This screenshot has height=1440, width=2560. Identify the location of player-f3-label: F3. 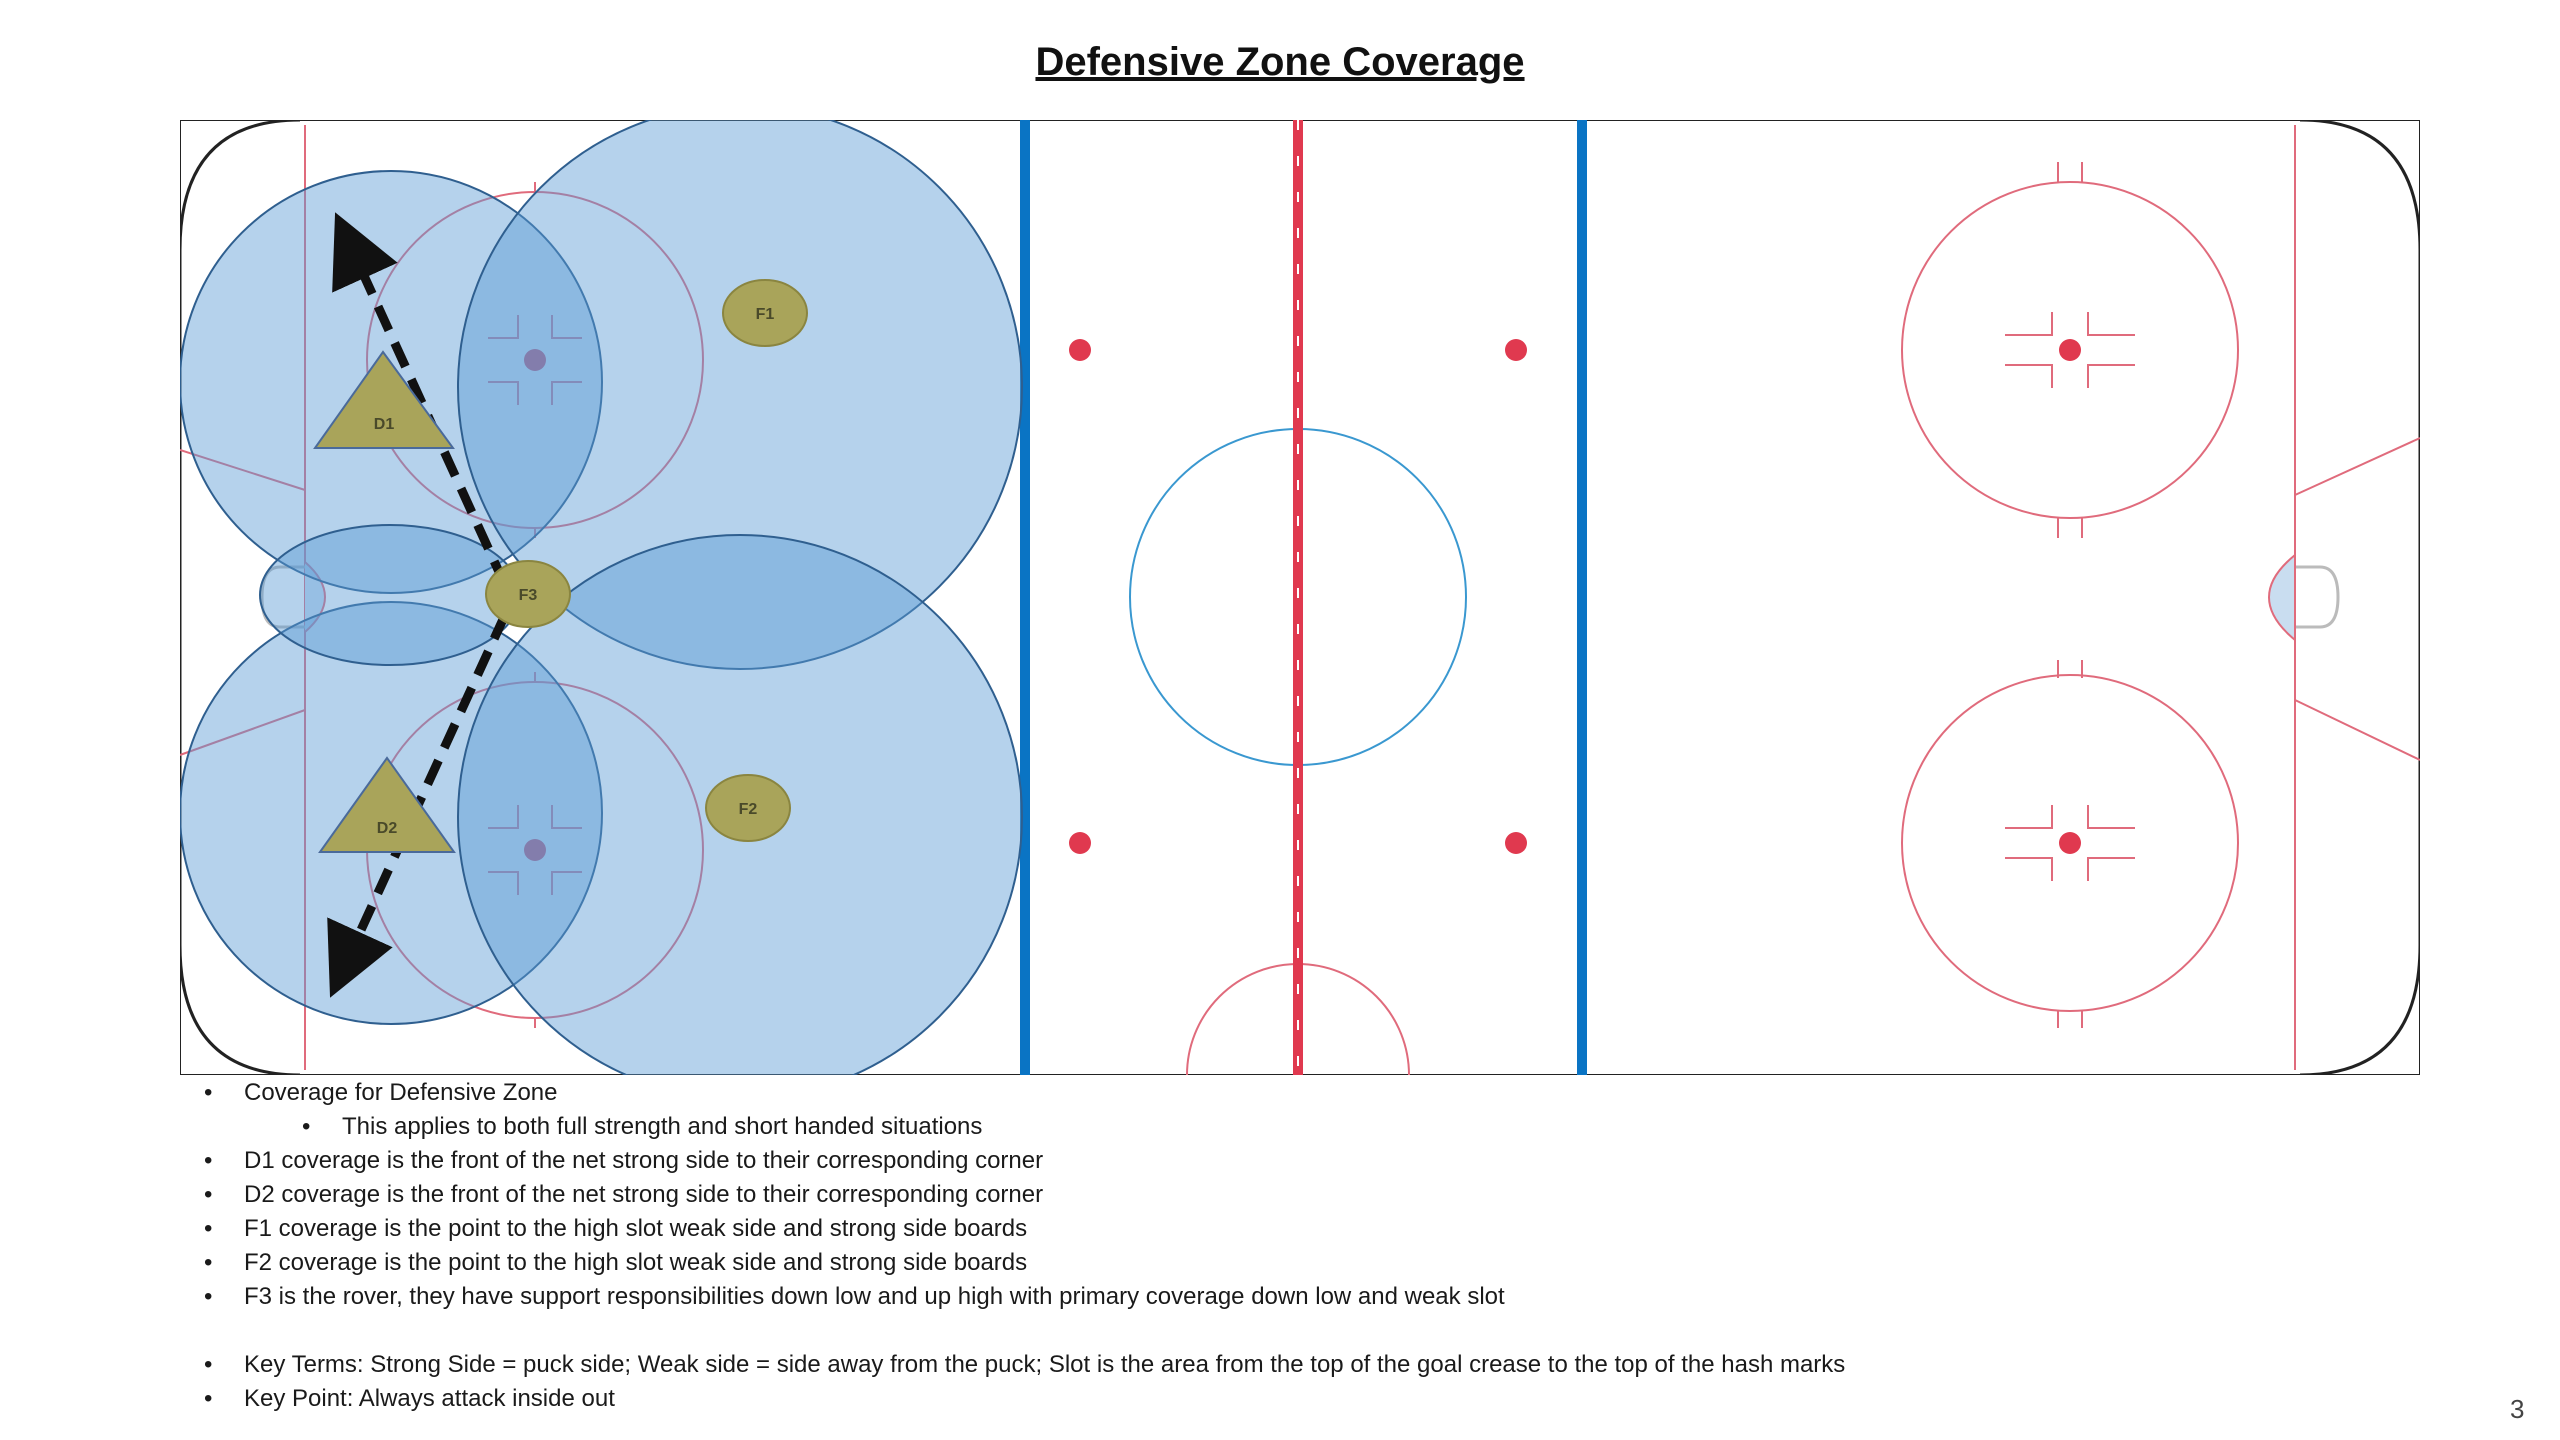
(528, 595).